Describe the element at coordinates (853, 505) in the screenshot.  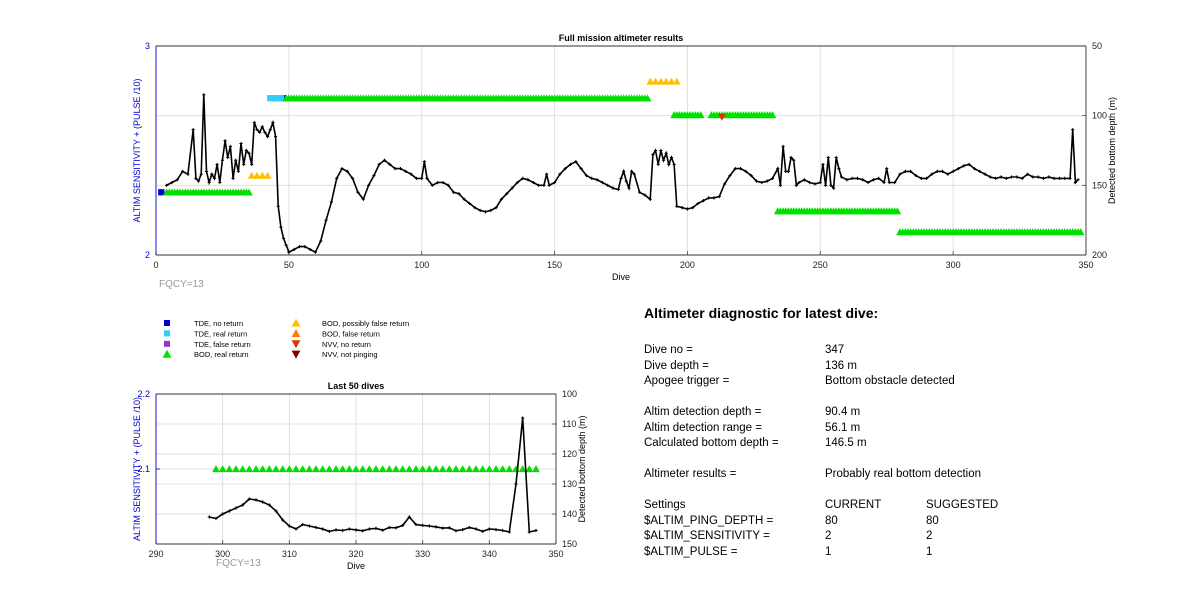
I see `settings-header-current: CURRENT` at that location.